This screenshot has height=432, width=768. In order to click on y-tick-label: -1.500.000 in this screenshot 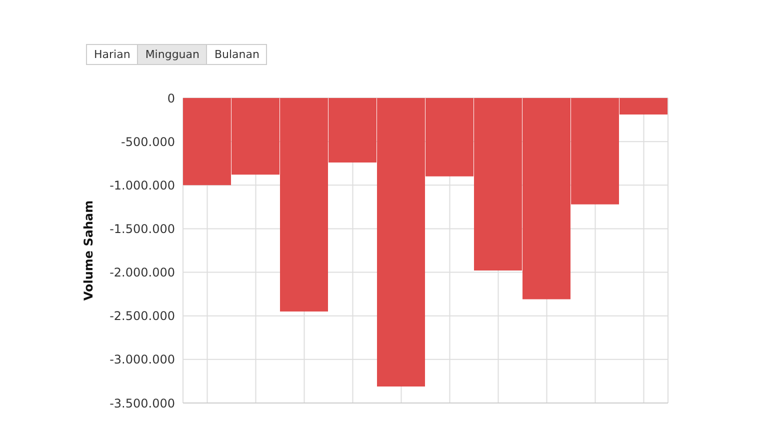, I will do `click(142, 229)`.